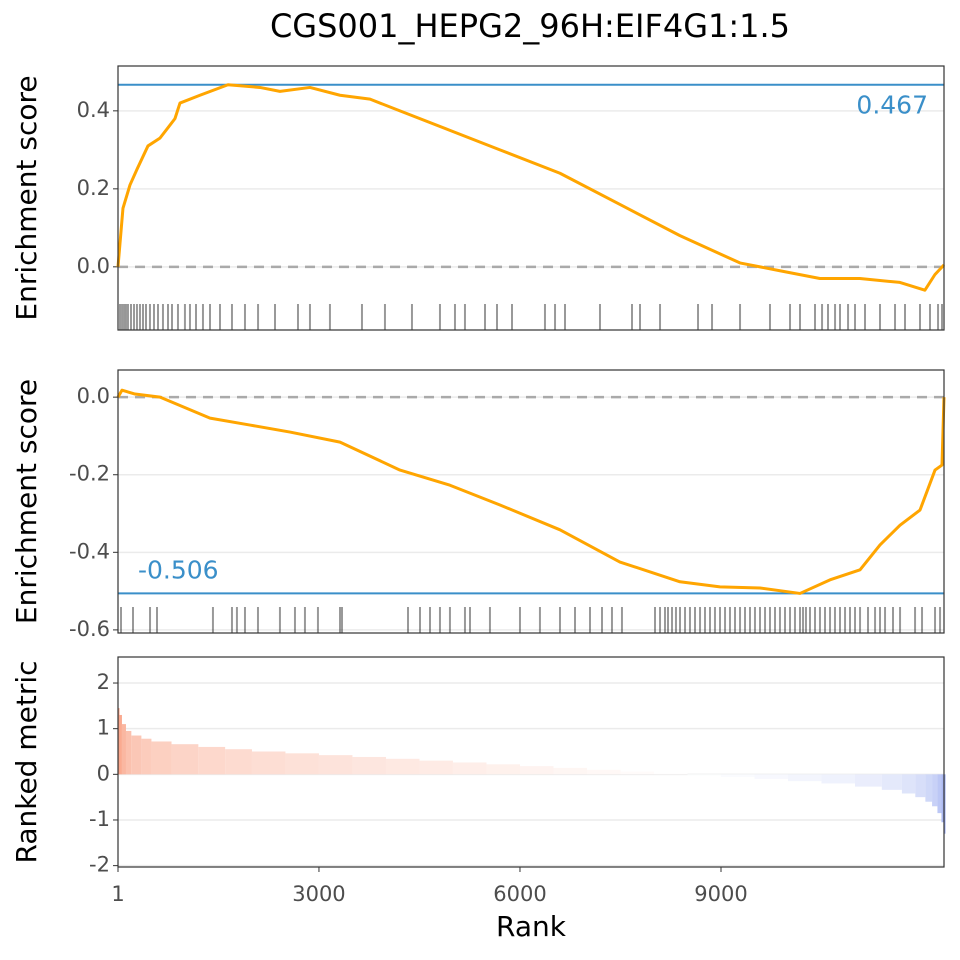  I want to click on x-tick-label: 9000, so click(720, 894).